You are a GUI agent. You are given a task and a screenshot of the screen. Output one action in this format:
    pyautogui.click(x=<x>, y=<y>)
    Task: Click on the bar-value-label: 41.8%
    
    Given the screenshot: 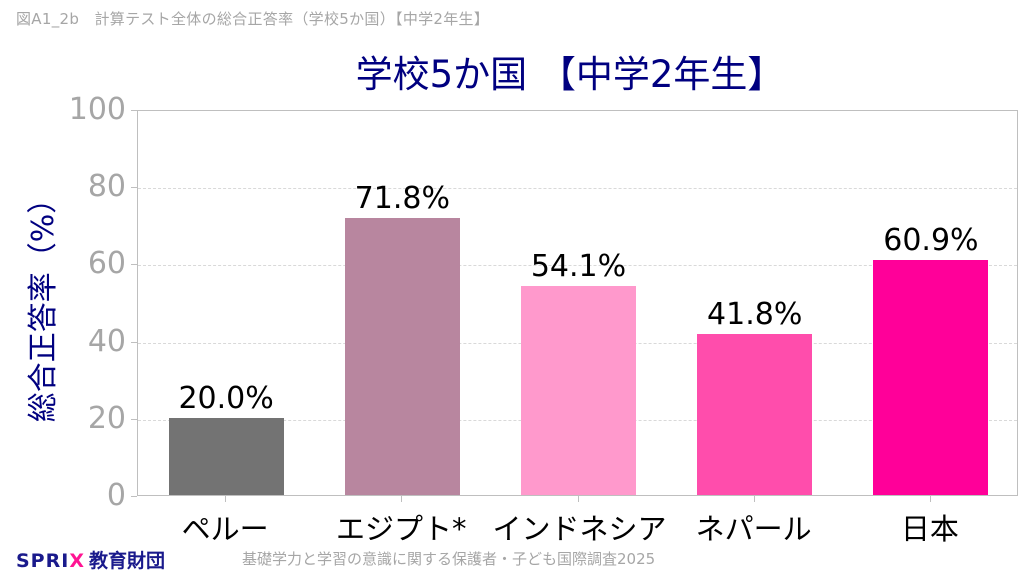 What is the action you would take?
    pyautogui.click(x=755, y=314)
    